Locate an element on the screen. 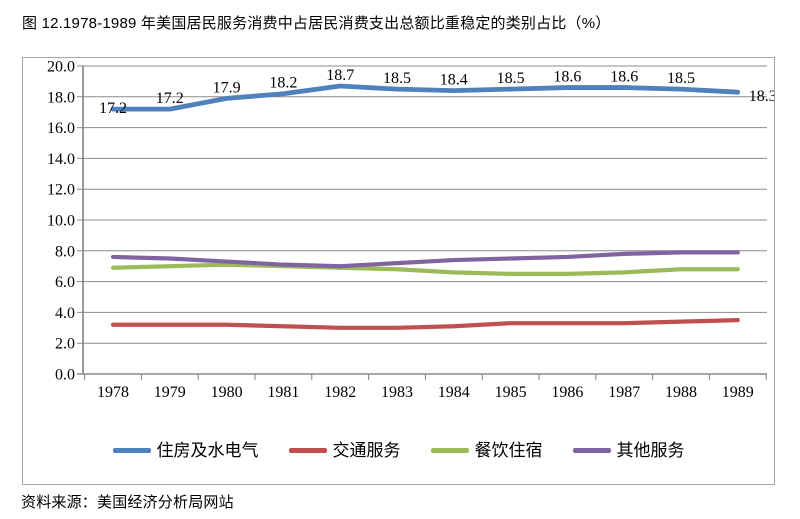 This screenshot has width=800, height=519. y-axis-tick-label: 20.0 is located at coordinates (61, 67).